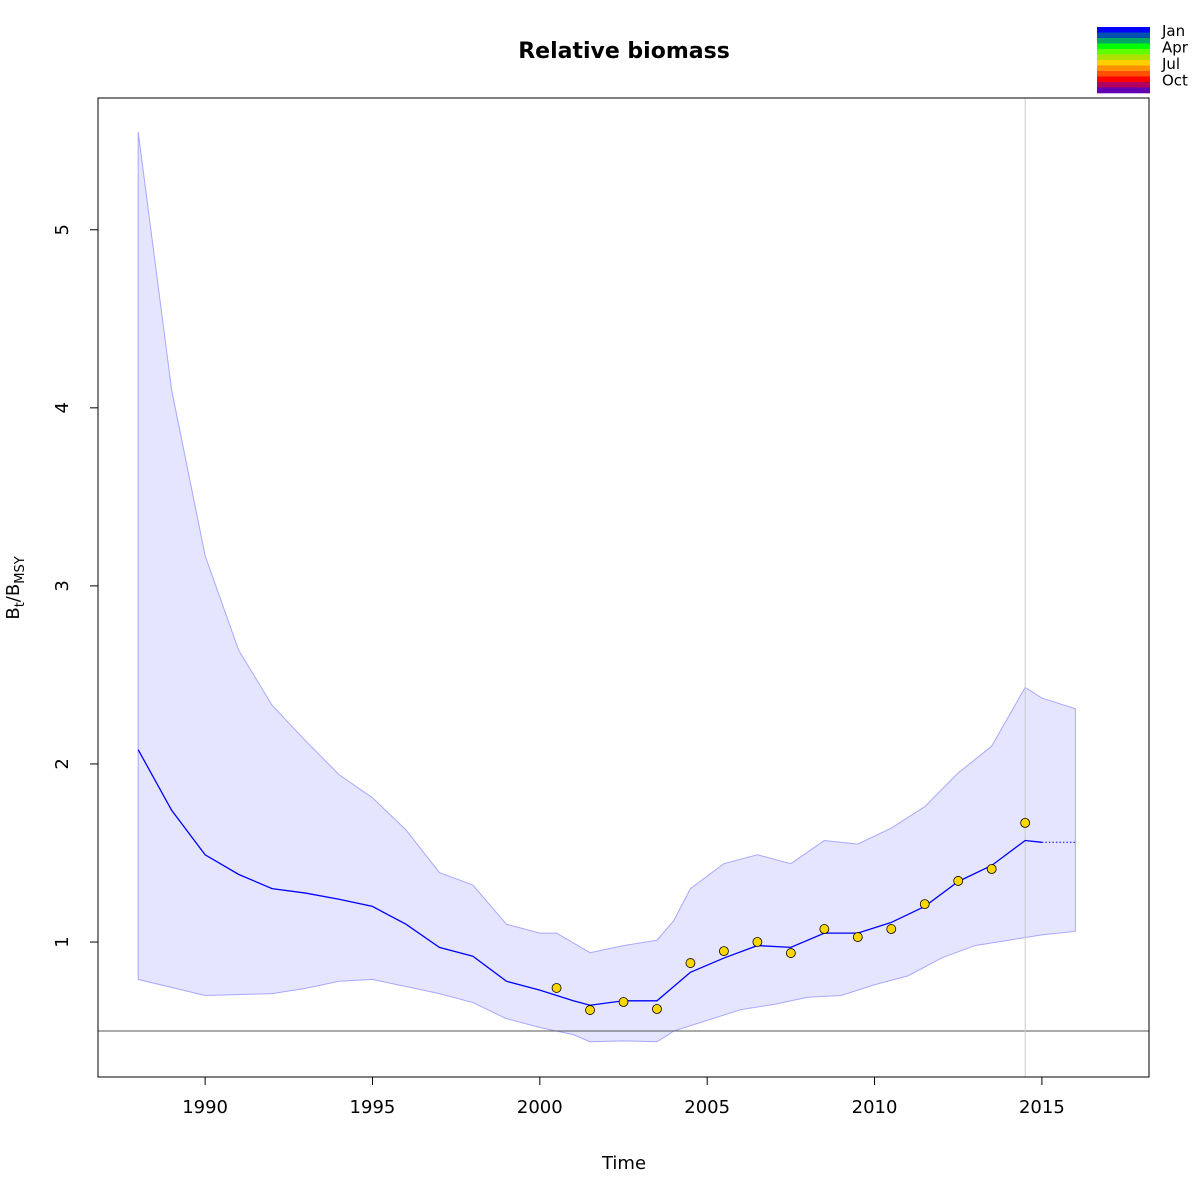  Describe the element at coordinates (540, 1107) in the screenshot. I see `x-tick-label: 2000` at that location.